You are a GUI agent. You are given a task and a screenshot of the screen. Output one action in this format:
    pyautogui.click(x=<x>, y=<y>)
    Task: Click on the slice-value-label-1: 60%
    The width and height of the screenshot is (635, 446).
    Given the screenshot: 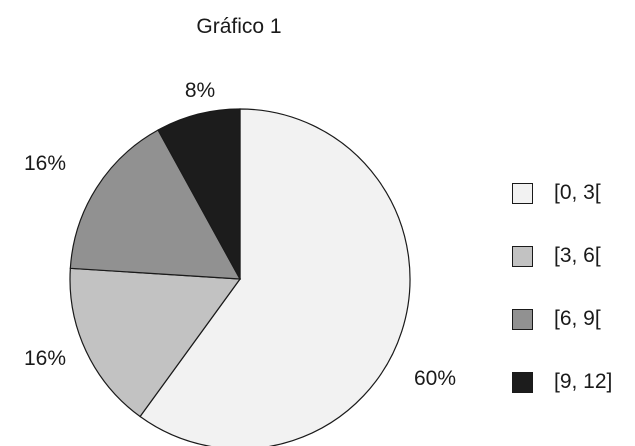 What is the action you would take?
    pyautogui.click(x=435, y=378)
    